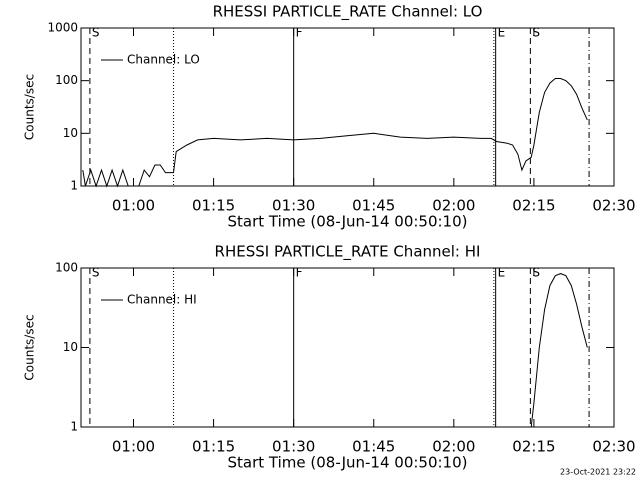  What do you see at coordinates (162, 300) in the screenshot?
I see `legend-label: Channel: HI` at bounding box center [162, 300].